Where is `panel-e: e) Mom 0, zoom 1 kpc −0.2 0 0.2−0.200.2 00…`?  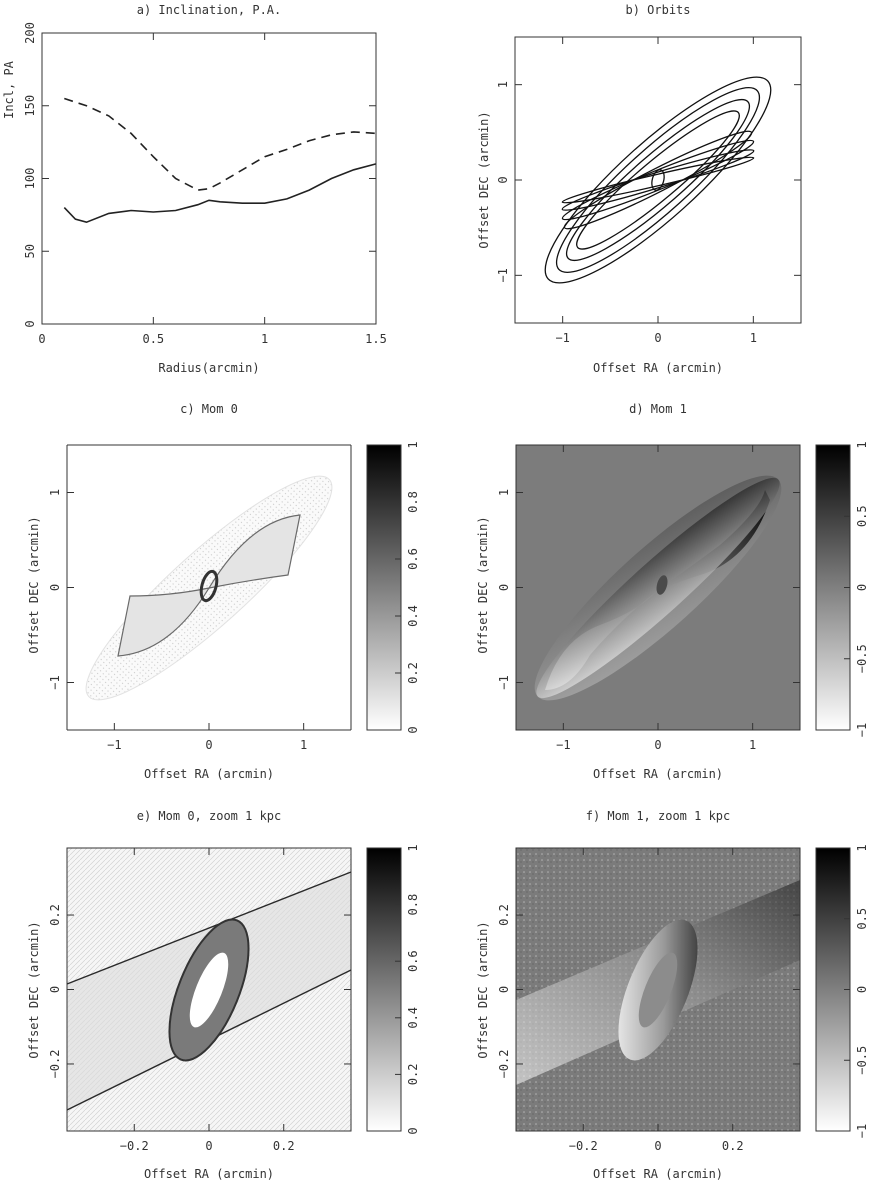
panel-e: e) Mom 0, zoom 1 kpc −0.2 0 0.2−0.200.2 00… is located at coordinates (223, 995).